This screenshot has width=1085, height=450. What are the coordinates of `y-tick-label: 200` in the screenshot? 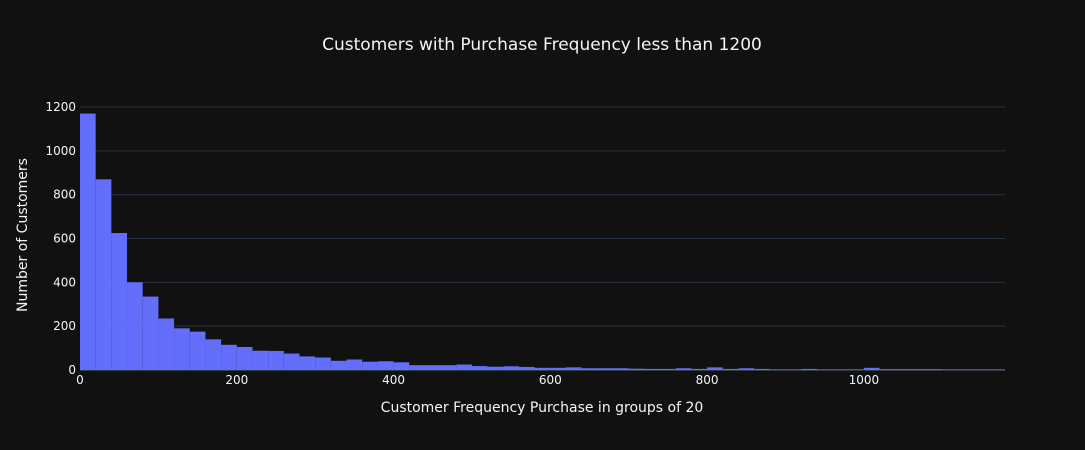 It's located at (64, 326).